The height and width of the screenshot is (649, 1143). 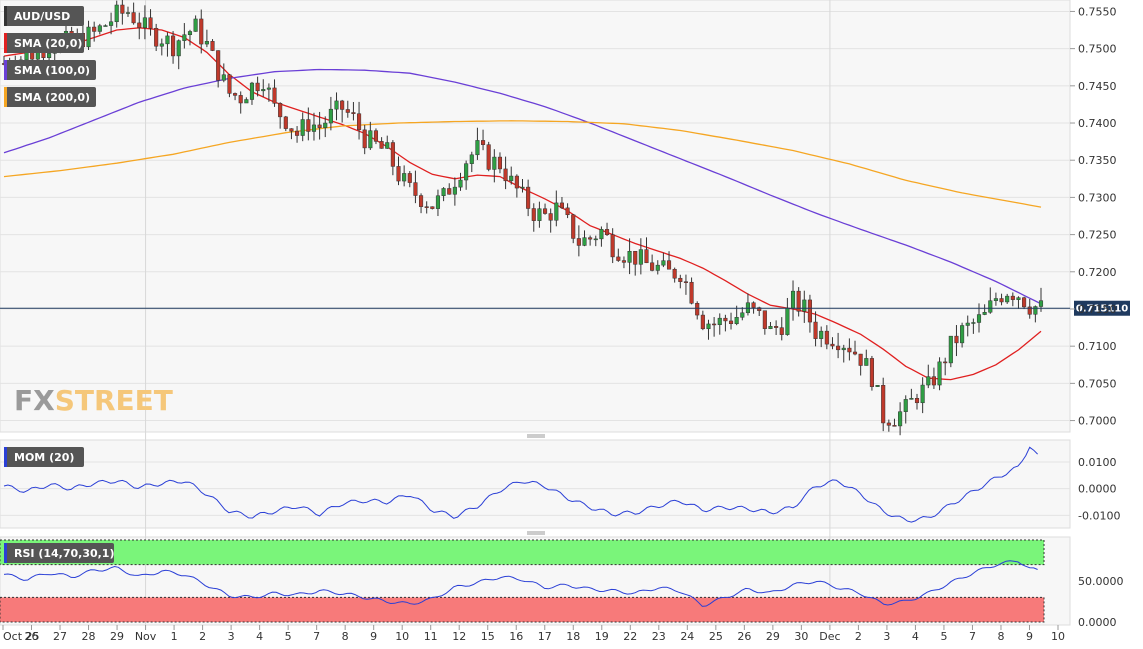 What do you see at coordinates (1097, 11) in the screenshot?
I see `price-tick-label-0: 0.7550` at bounding box center [1097, 11].